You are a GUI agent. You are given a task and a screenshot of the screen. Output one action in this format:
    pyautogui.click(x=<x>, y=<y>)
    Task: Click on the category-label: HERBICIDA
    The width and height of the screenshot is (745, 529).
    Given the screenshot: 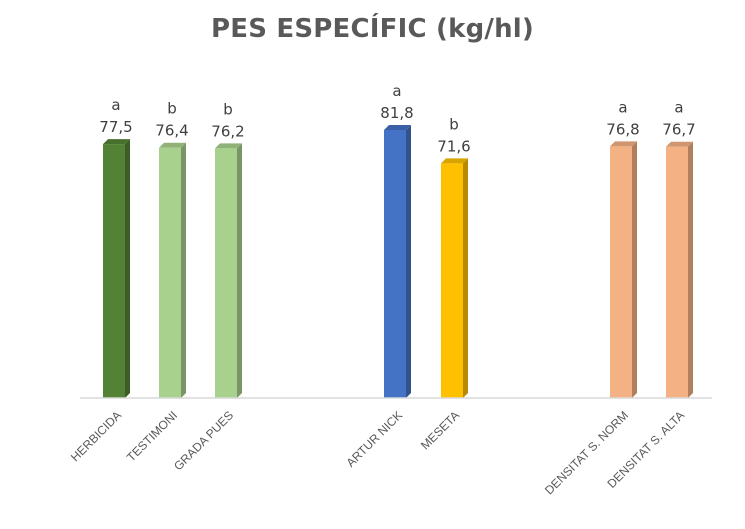 What is the action you would take?
    pyautogui.click(x=96, y=436)
    